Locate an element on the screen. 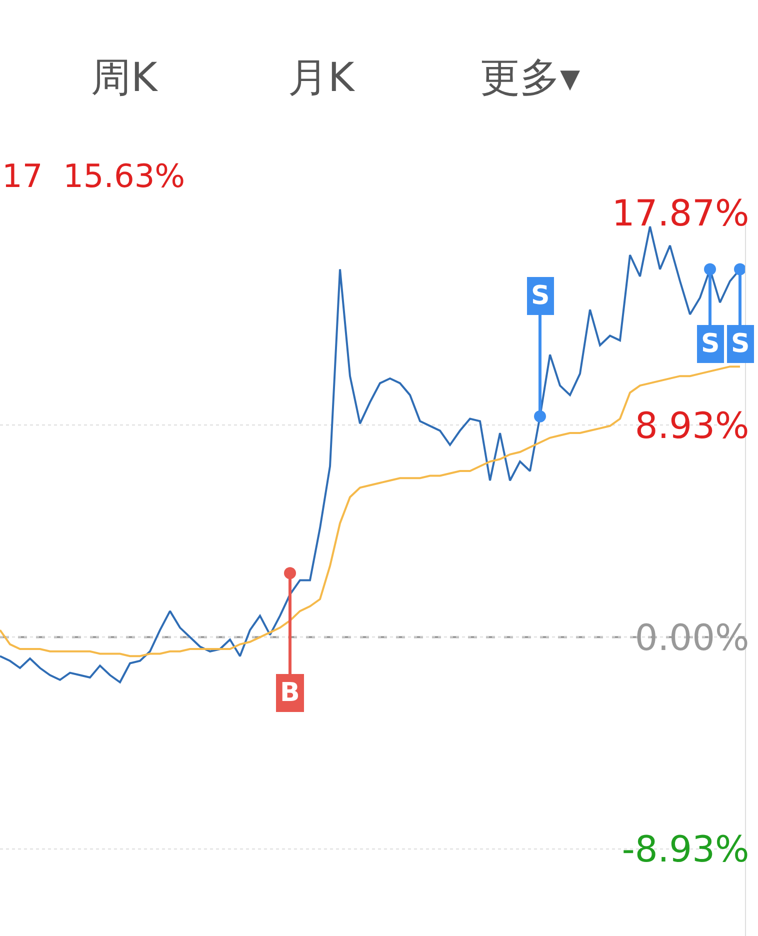 The width and height of the screenshot is (758, 936). data-label: B is located at coordinates (290, 693).